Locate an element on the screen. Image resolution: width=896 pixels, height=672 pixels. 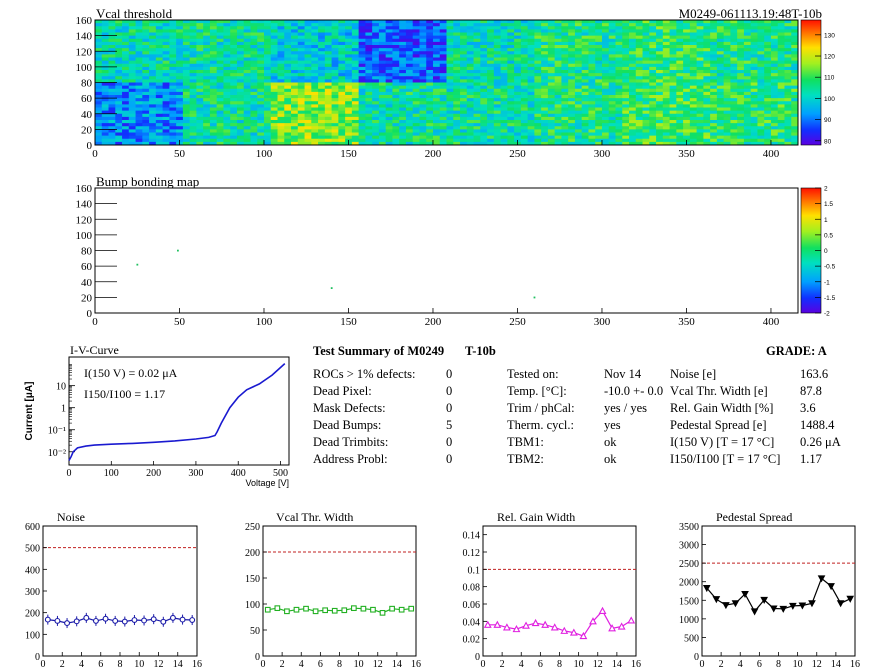
x-tick-label: 400 is located at coordinates (771, 322).